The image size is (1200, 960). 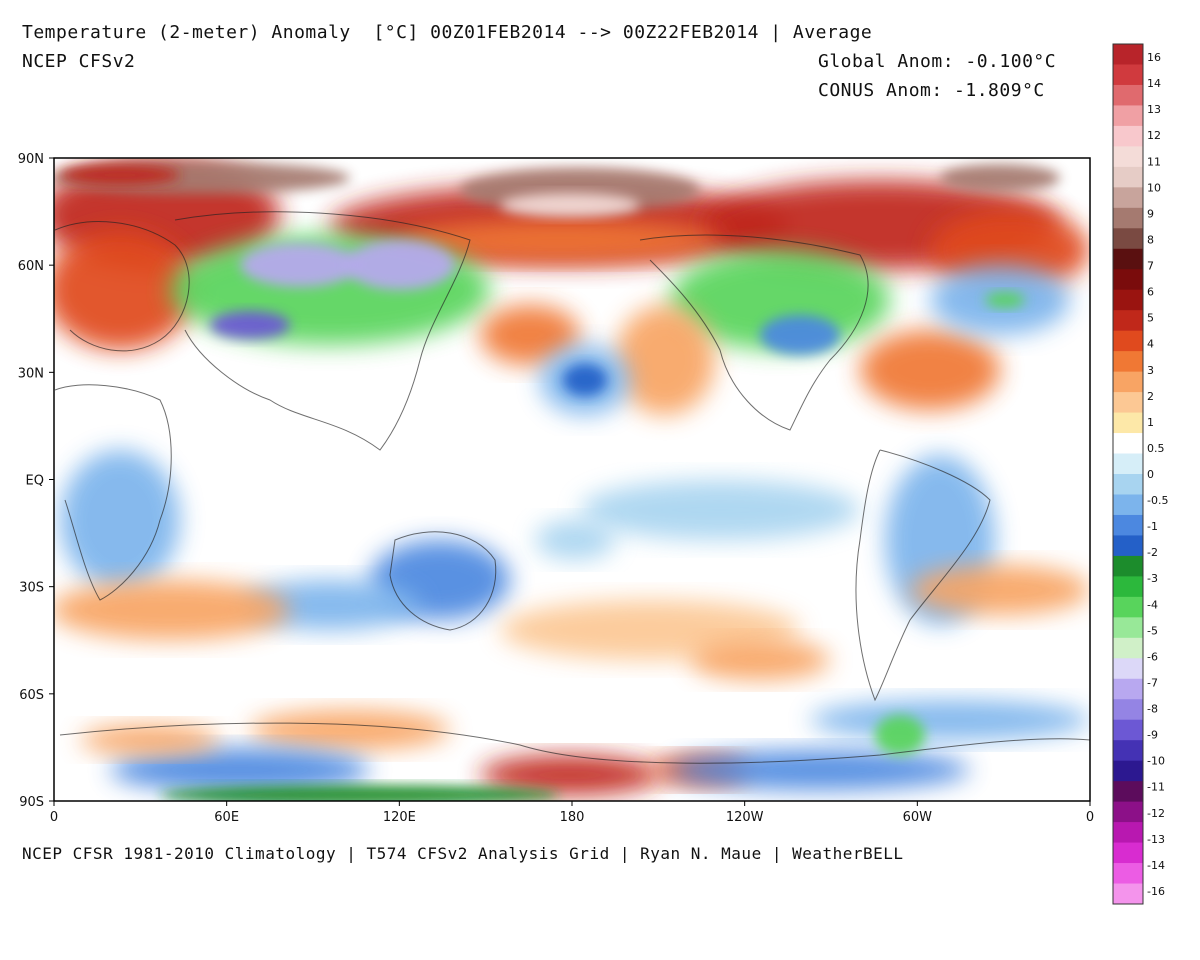 I want to click on colorbar-label: 0.5, so click(x=1156, y=448).